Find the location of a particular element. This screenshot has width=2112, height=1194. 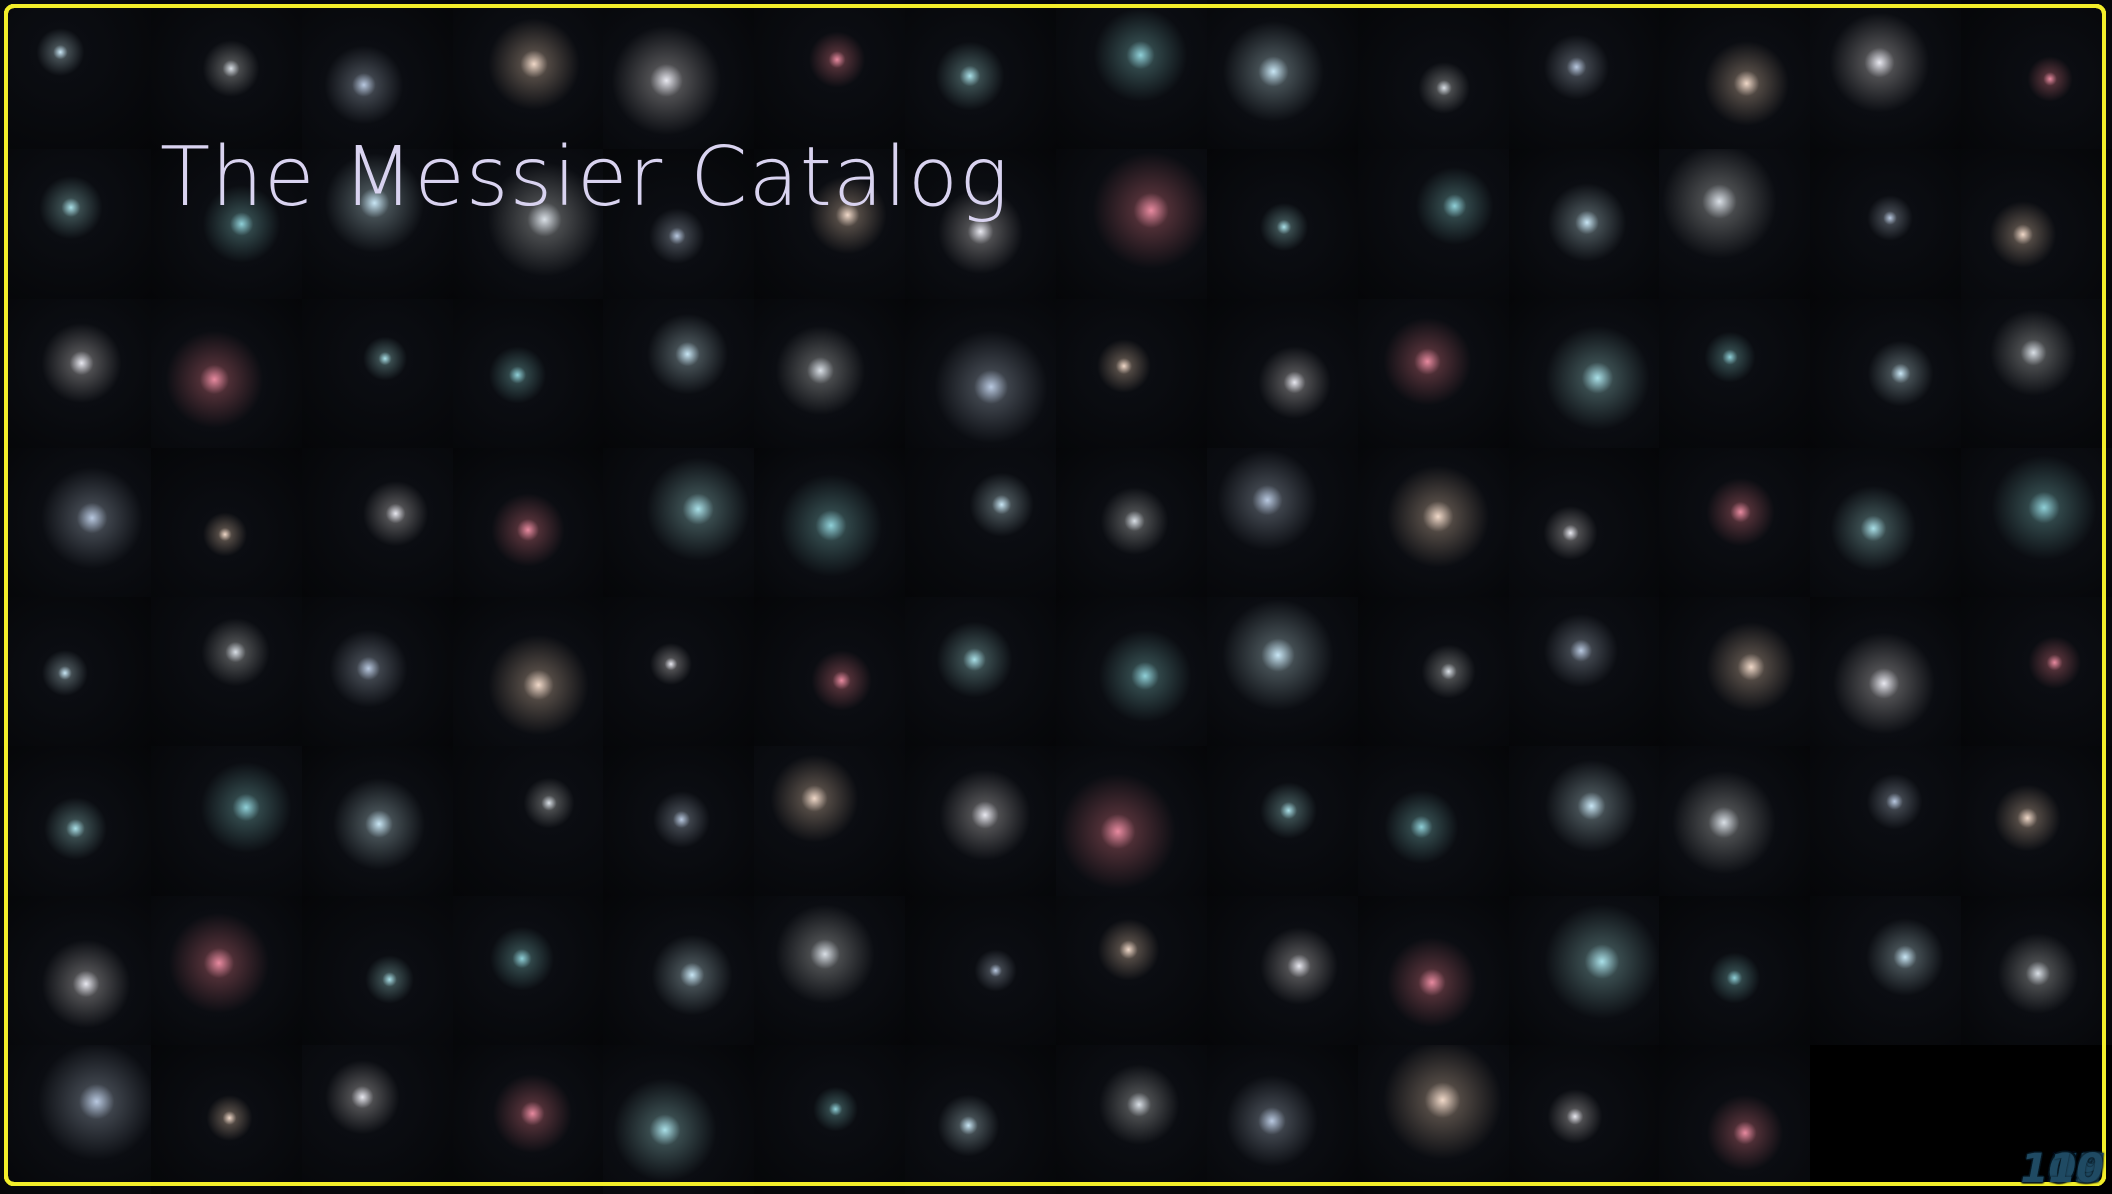

tile-number: 98 is located at coordinates (2076, 1169).